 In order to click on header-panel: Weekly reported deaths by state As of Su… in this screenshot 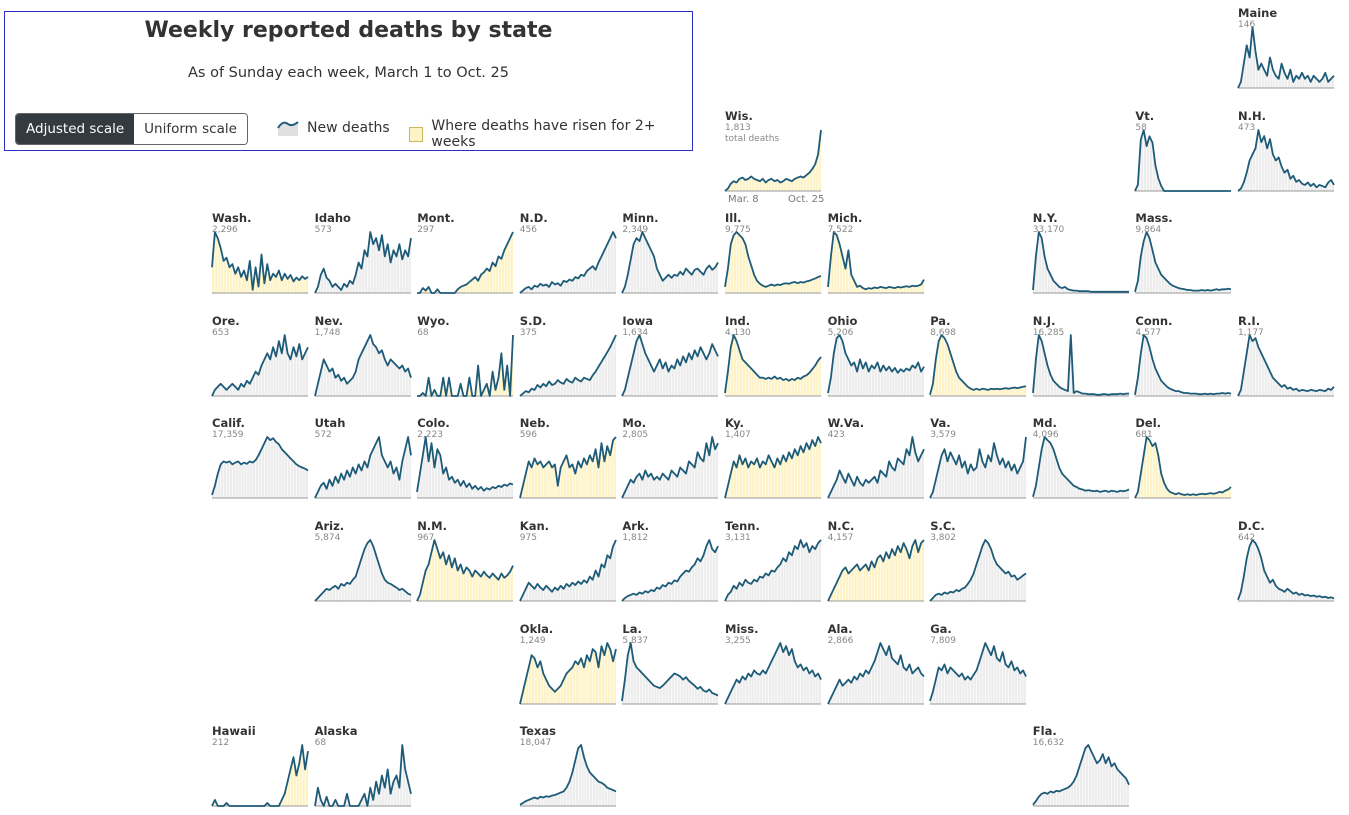, I will do `click(348, 81)`.